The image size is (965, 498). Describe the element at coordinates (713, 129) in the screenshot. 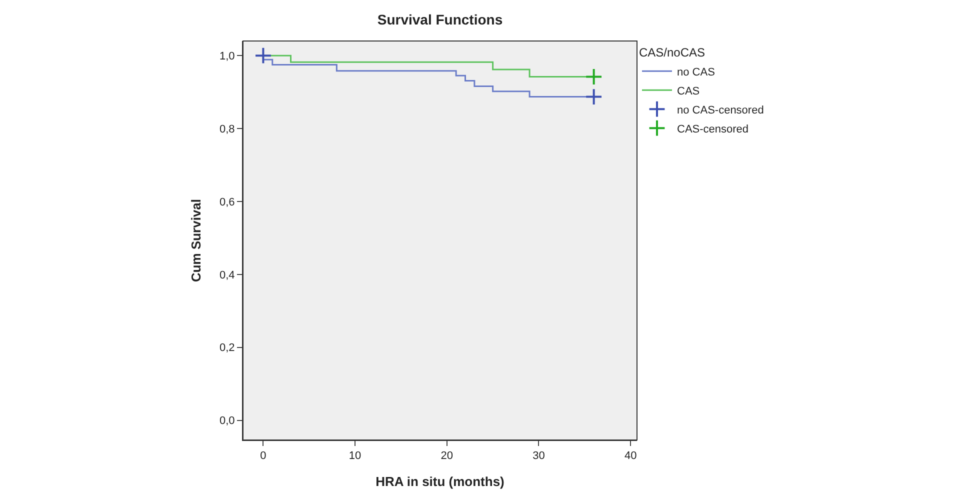

I see `legend-label: CAS-censored` at that location.